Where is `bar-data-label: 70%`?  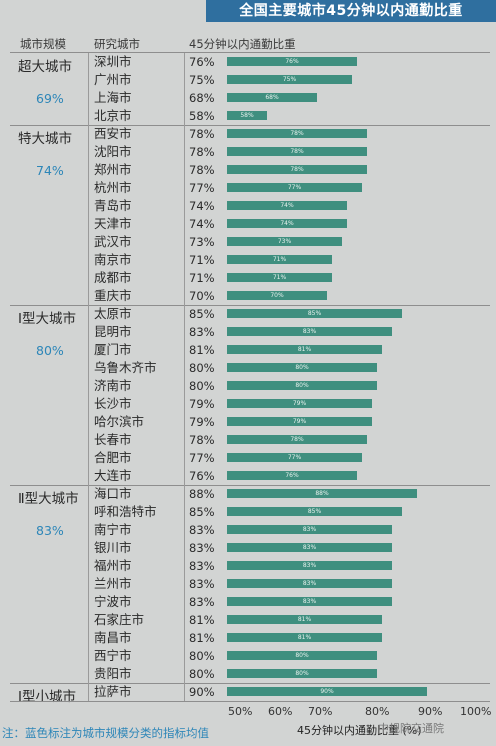 bar-data-label: 70% is located at coordinates (277, 295).